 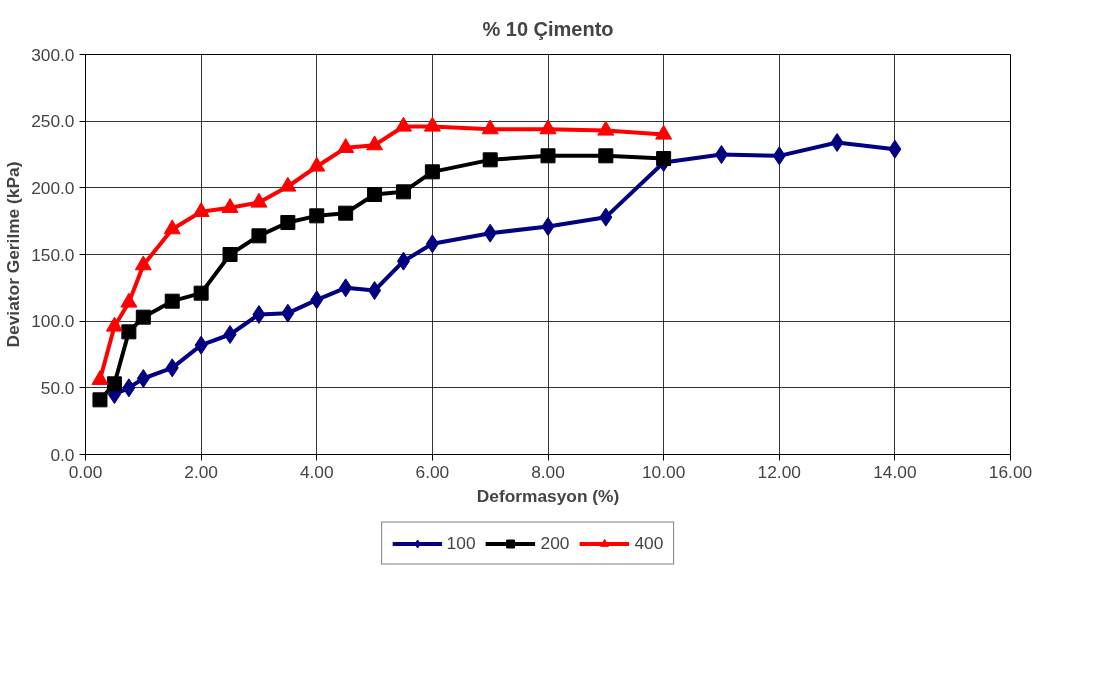 I want to click on x-tick-label: 14.00, so click(x=895, y=471).